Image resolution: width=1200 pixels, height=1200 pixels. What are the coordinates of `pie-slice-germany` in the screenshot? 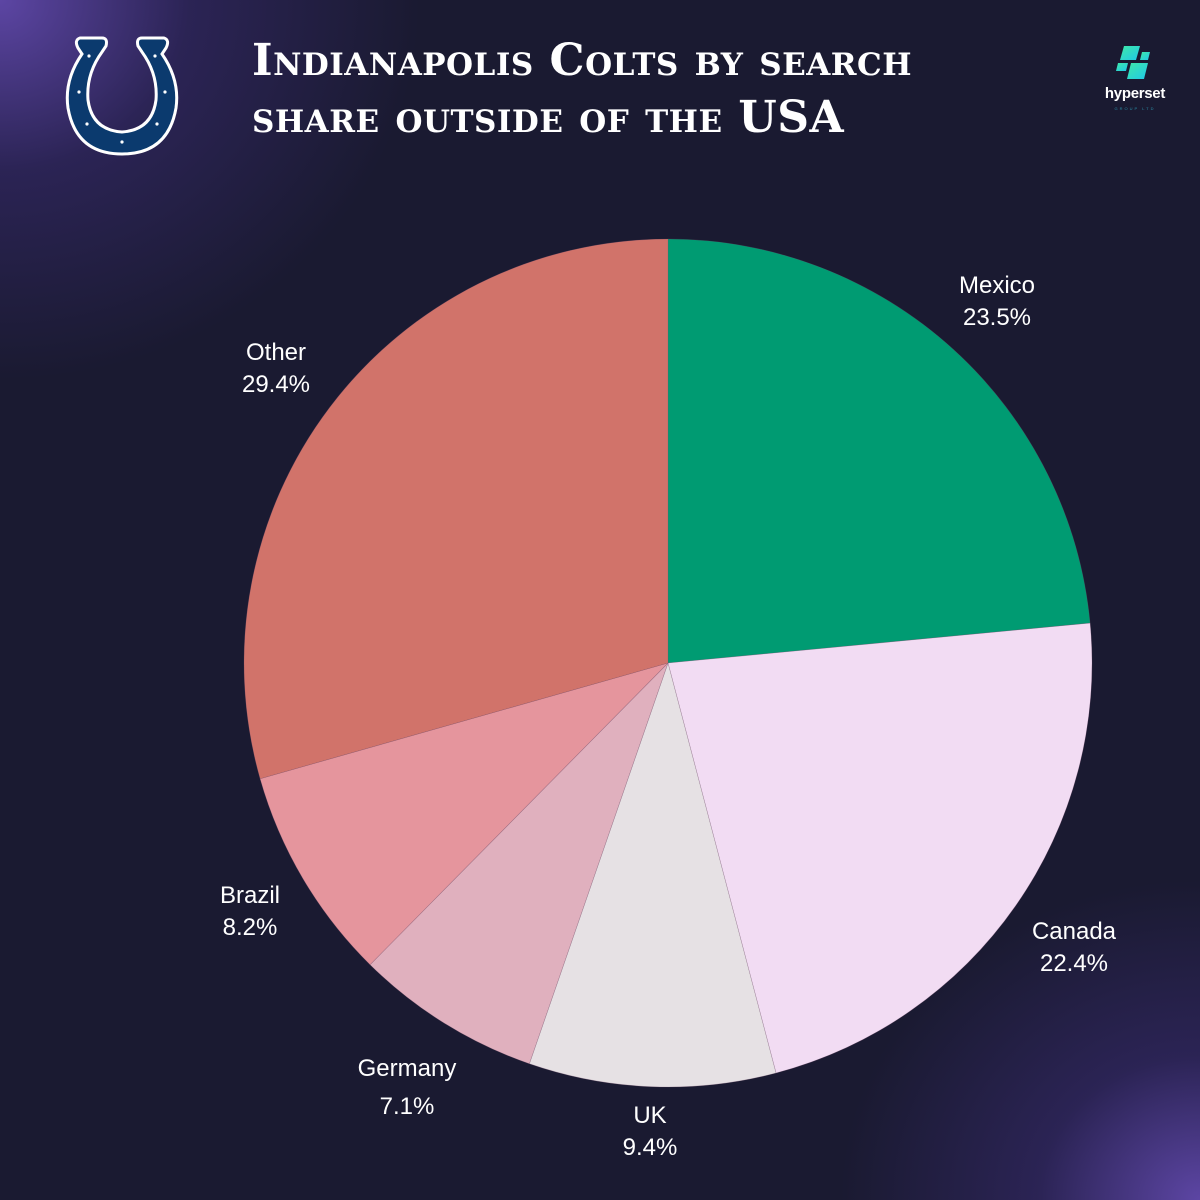 It's located at (519, 863).